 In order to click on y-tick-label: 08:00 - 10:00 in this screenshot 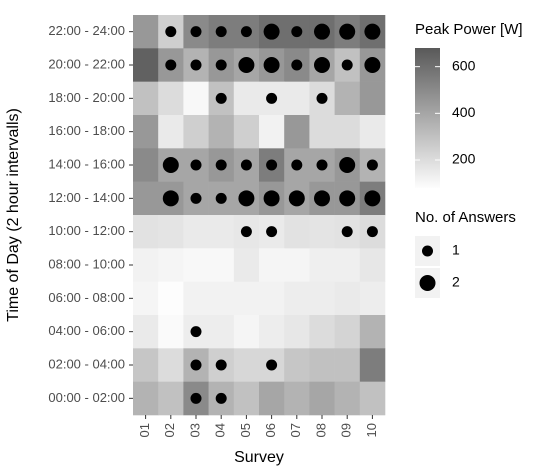, I will do `click(86, 263)`.